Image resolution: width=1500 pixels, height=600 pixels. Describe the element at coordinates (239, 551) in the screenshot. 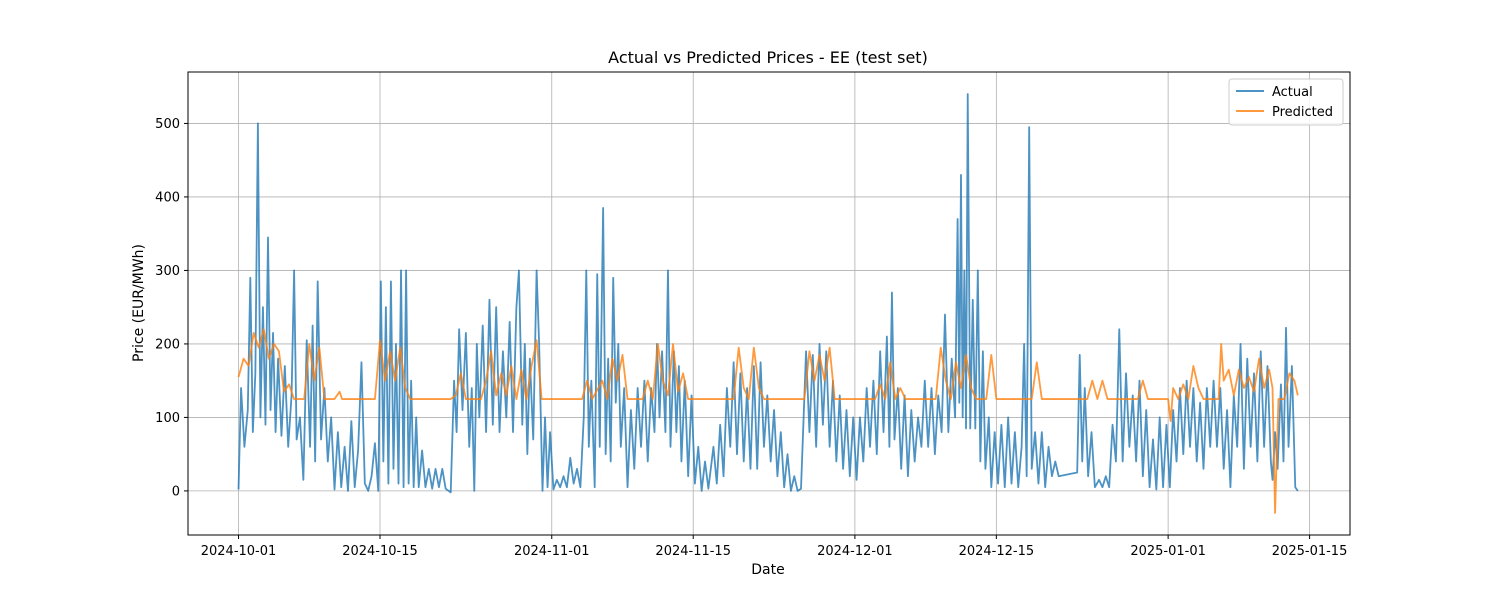

I see `x-tick-label: 2024-10-01` at that location.